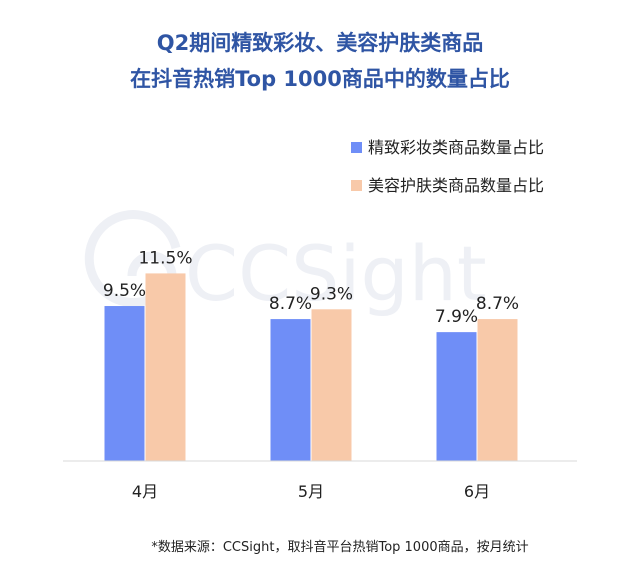  Describe the element at coordinates (456, 147) in the screenshot. I see `legend-label-series1: 精致彩妆类商品数量占比` at that location.